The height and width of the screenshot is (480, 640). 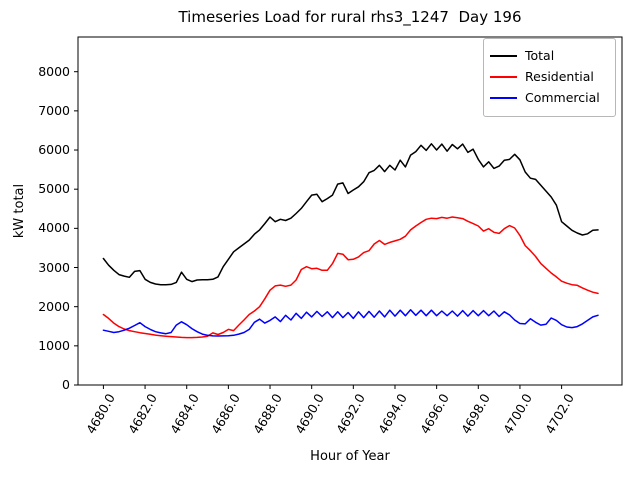 What do you see at coordinates (503, 76) in the screenshot?
I see `legend-swatch-residential` at bounding box center [503, 76].